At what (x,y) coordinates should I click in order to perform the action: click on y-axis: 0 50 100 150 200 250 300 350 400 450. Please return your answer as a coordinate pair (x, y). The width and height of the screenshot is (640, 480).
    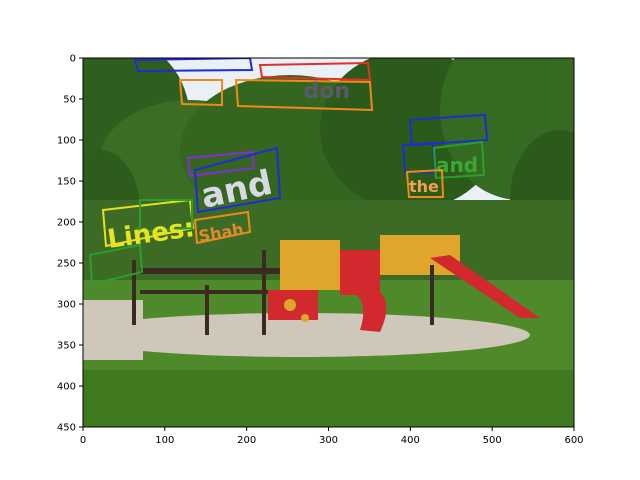
    Looking at the image, I should click on (70, 244).